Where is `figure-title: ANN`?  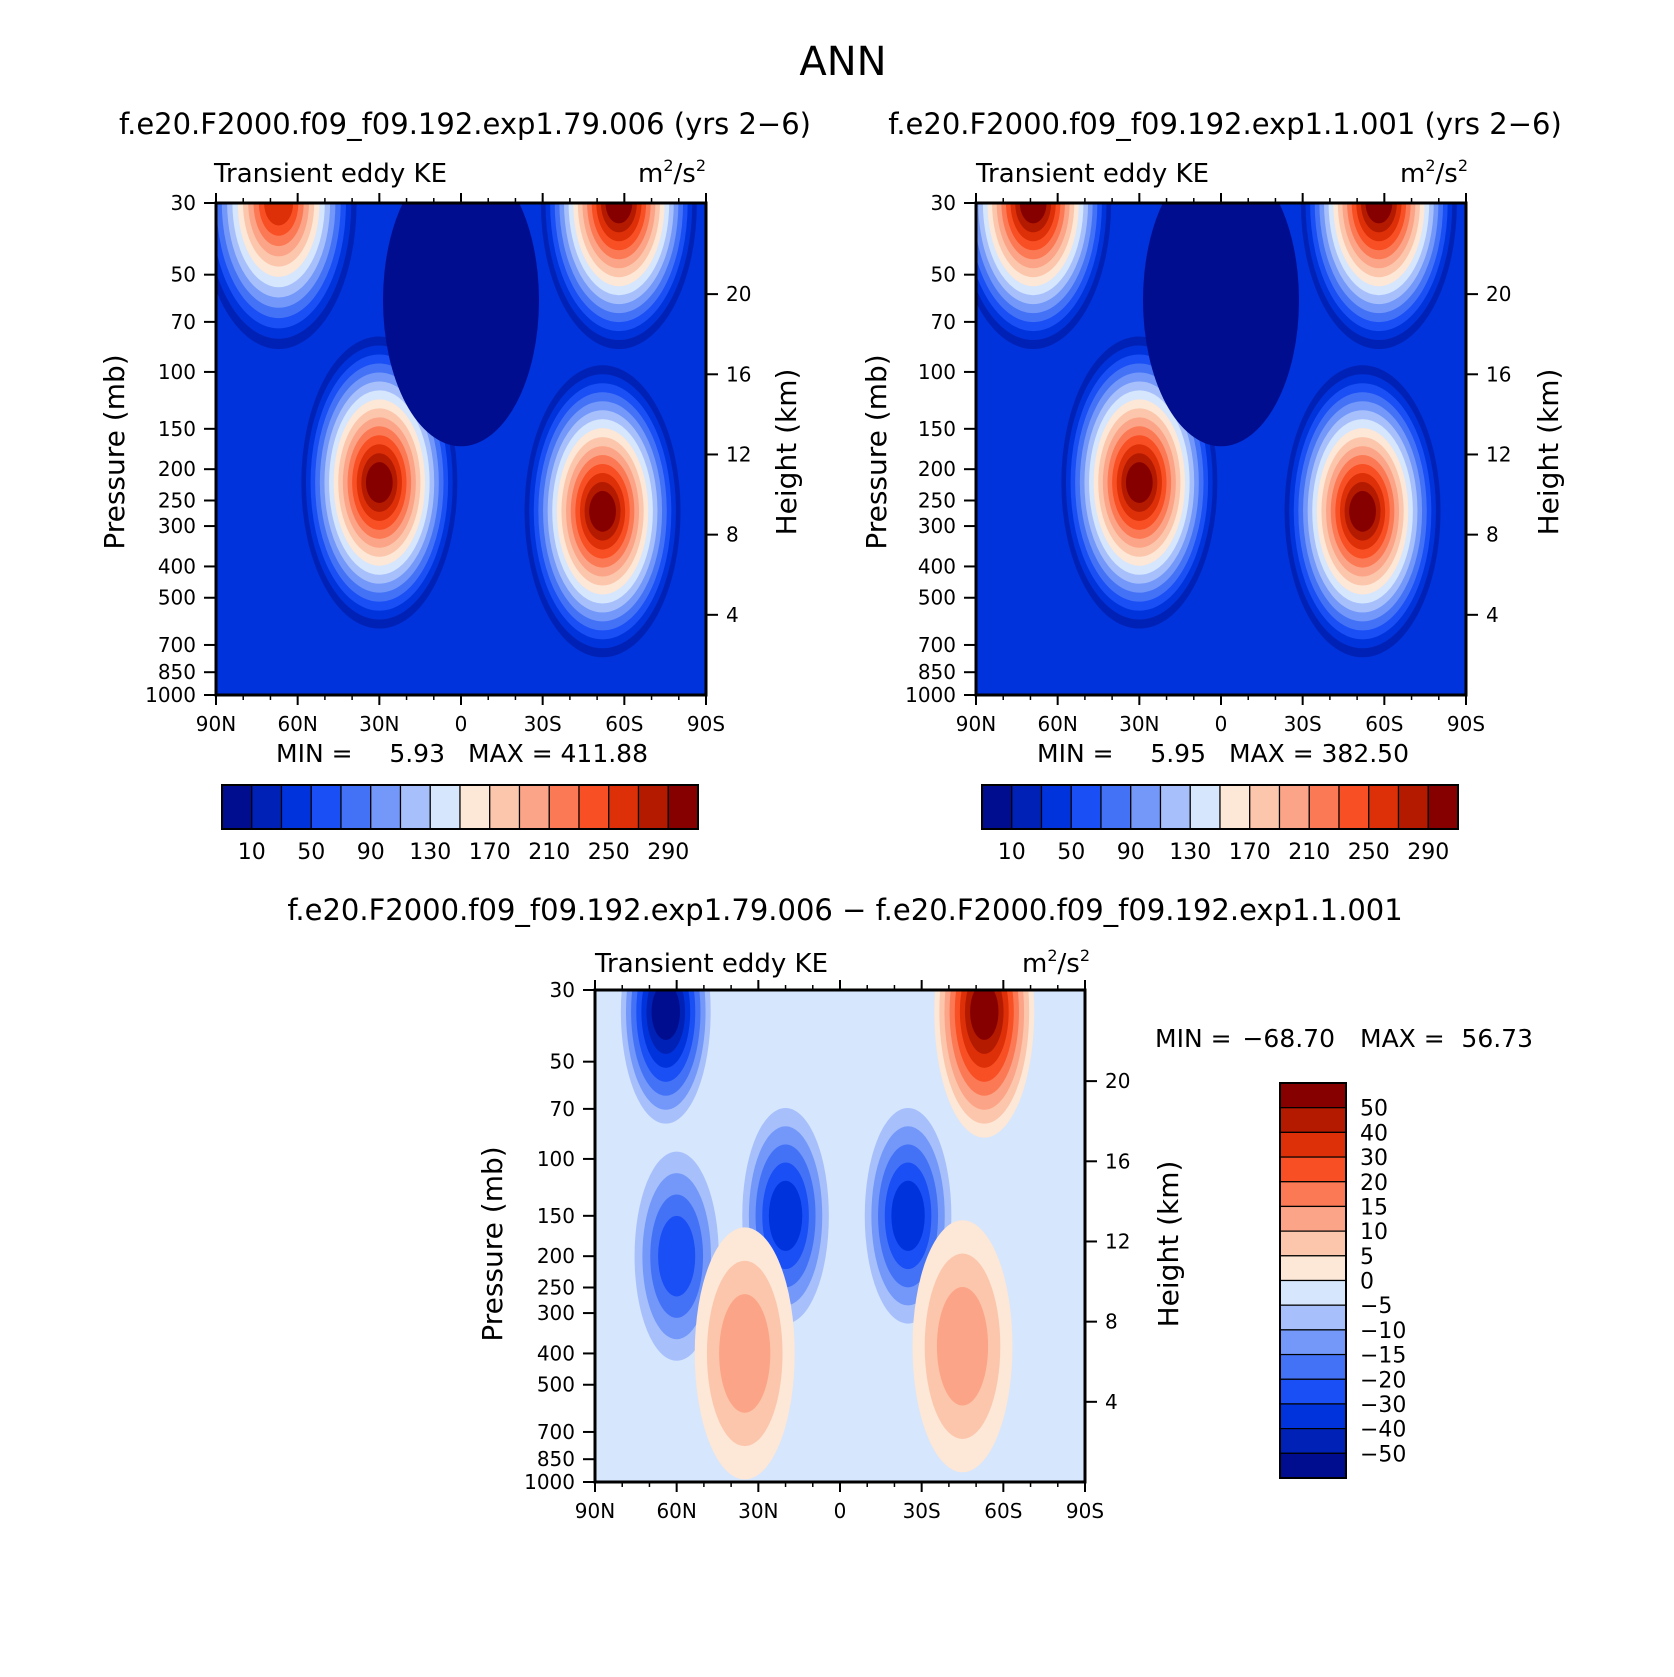 figure-title: ANN is located at coordinates (842, 62).